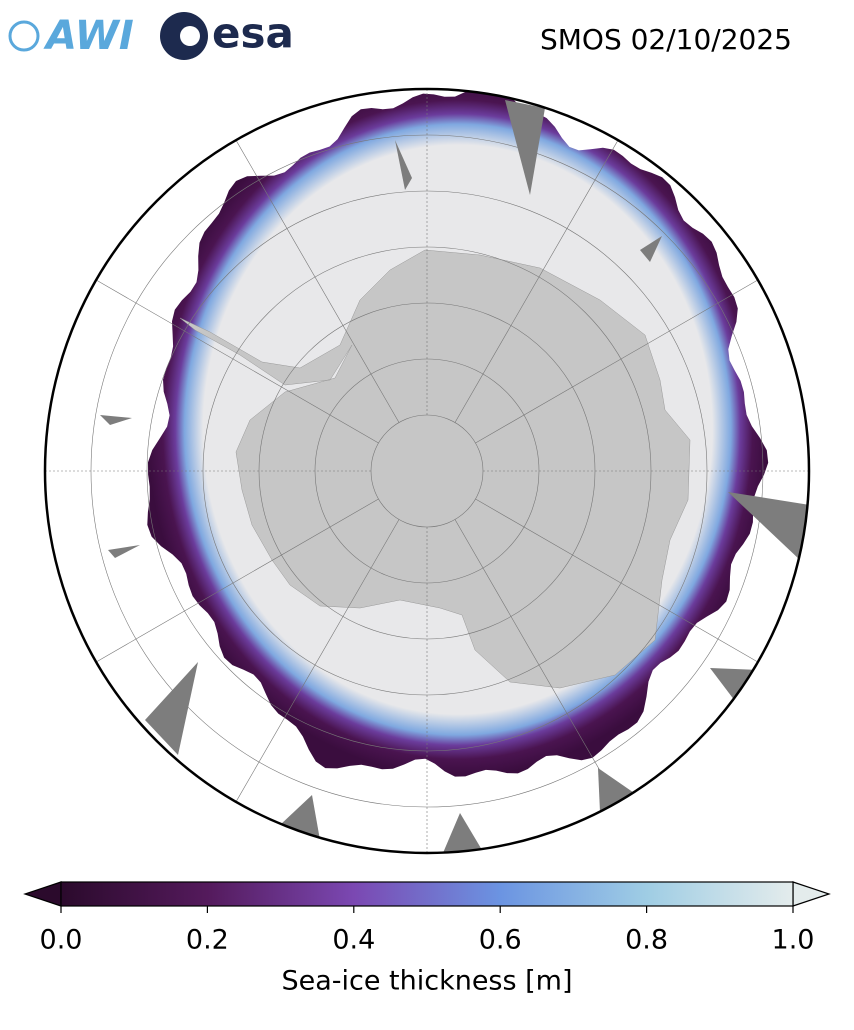  Describe the element at coordinates (253, 33) in the screenshot. I see `esa-logo-text: esa` at that location.